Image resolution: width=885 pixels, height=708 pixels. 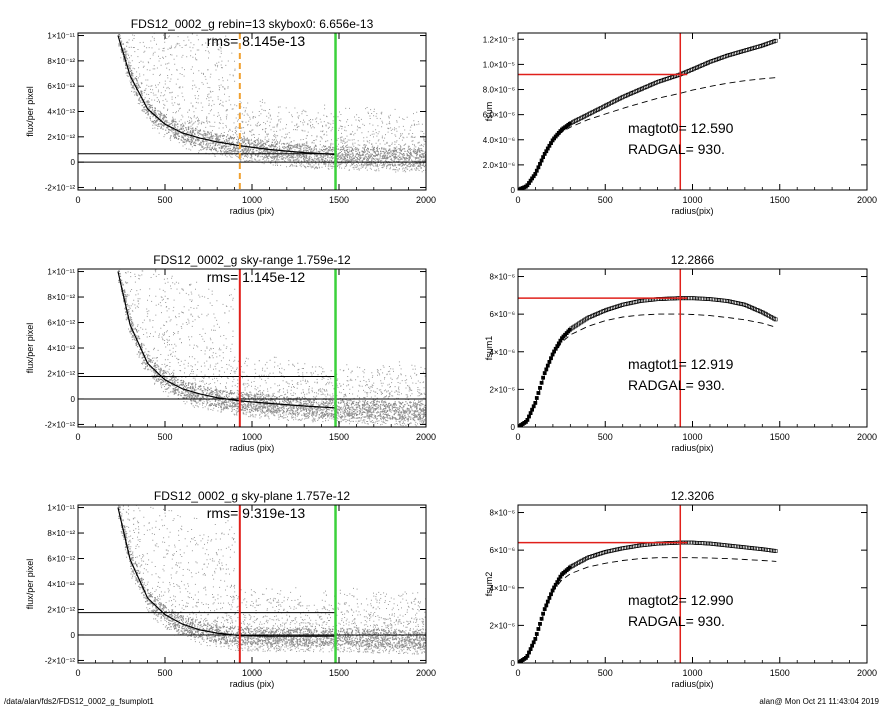 I want to click on y-tick-label: 4×10⁻⁶, so click(x=502, y=588).